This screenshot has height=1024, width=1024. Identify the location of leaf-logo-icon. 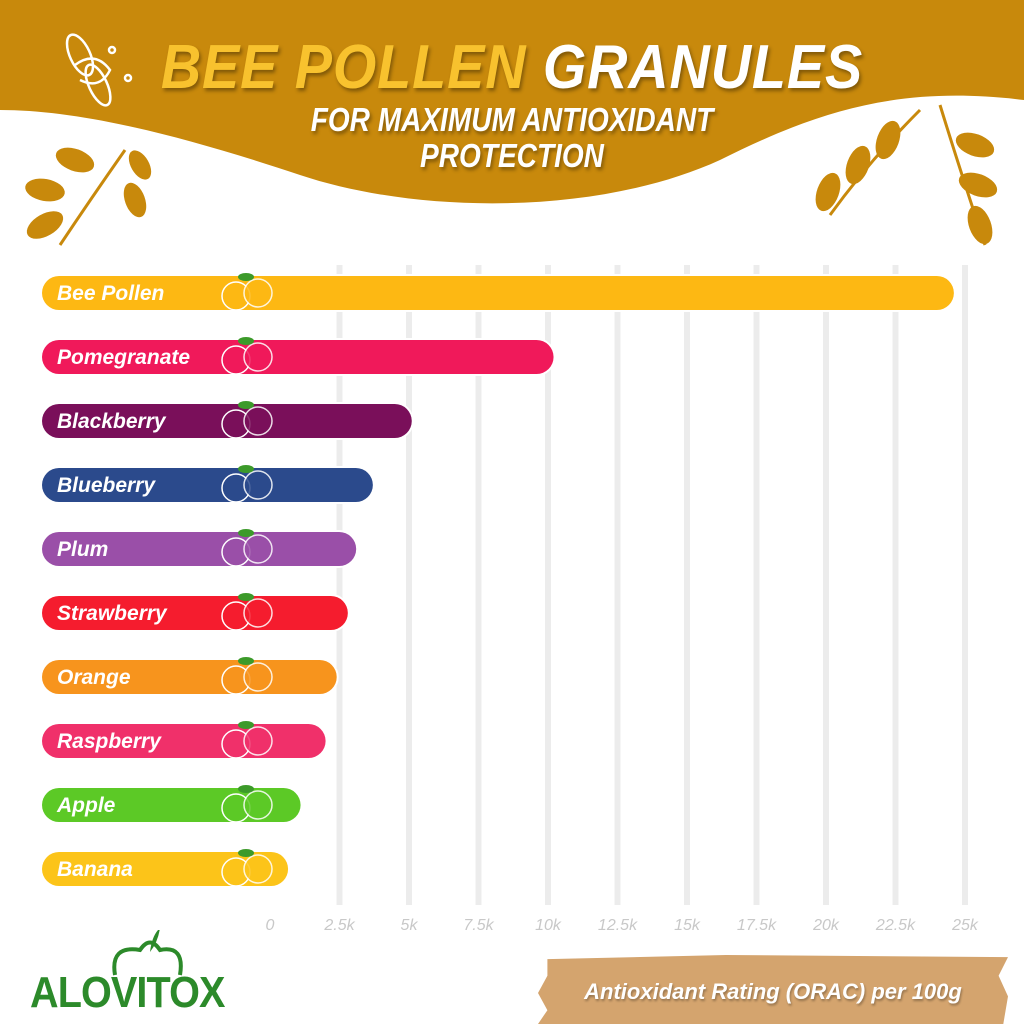
(147, 953).